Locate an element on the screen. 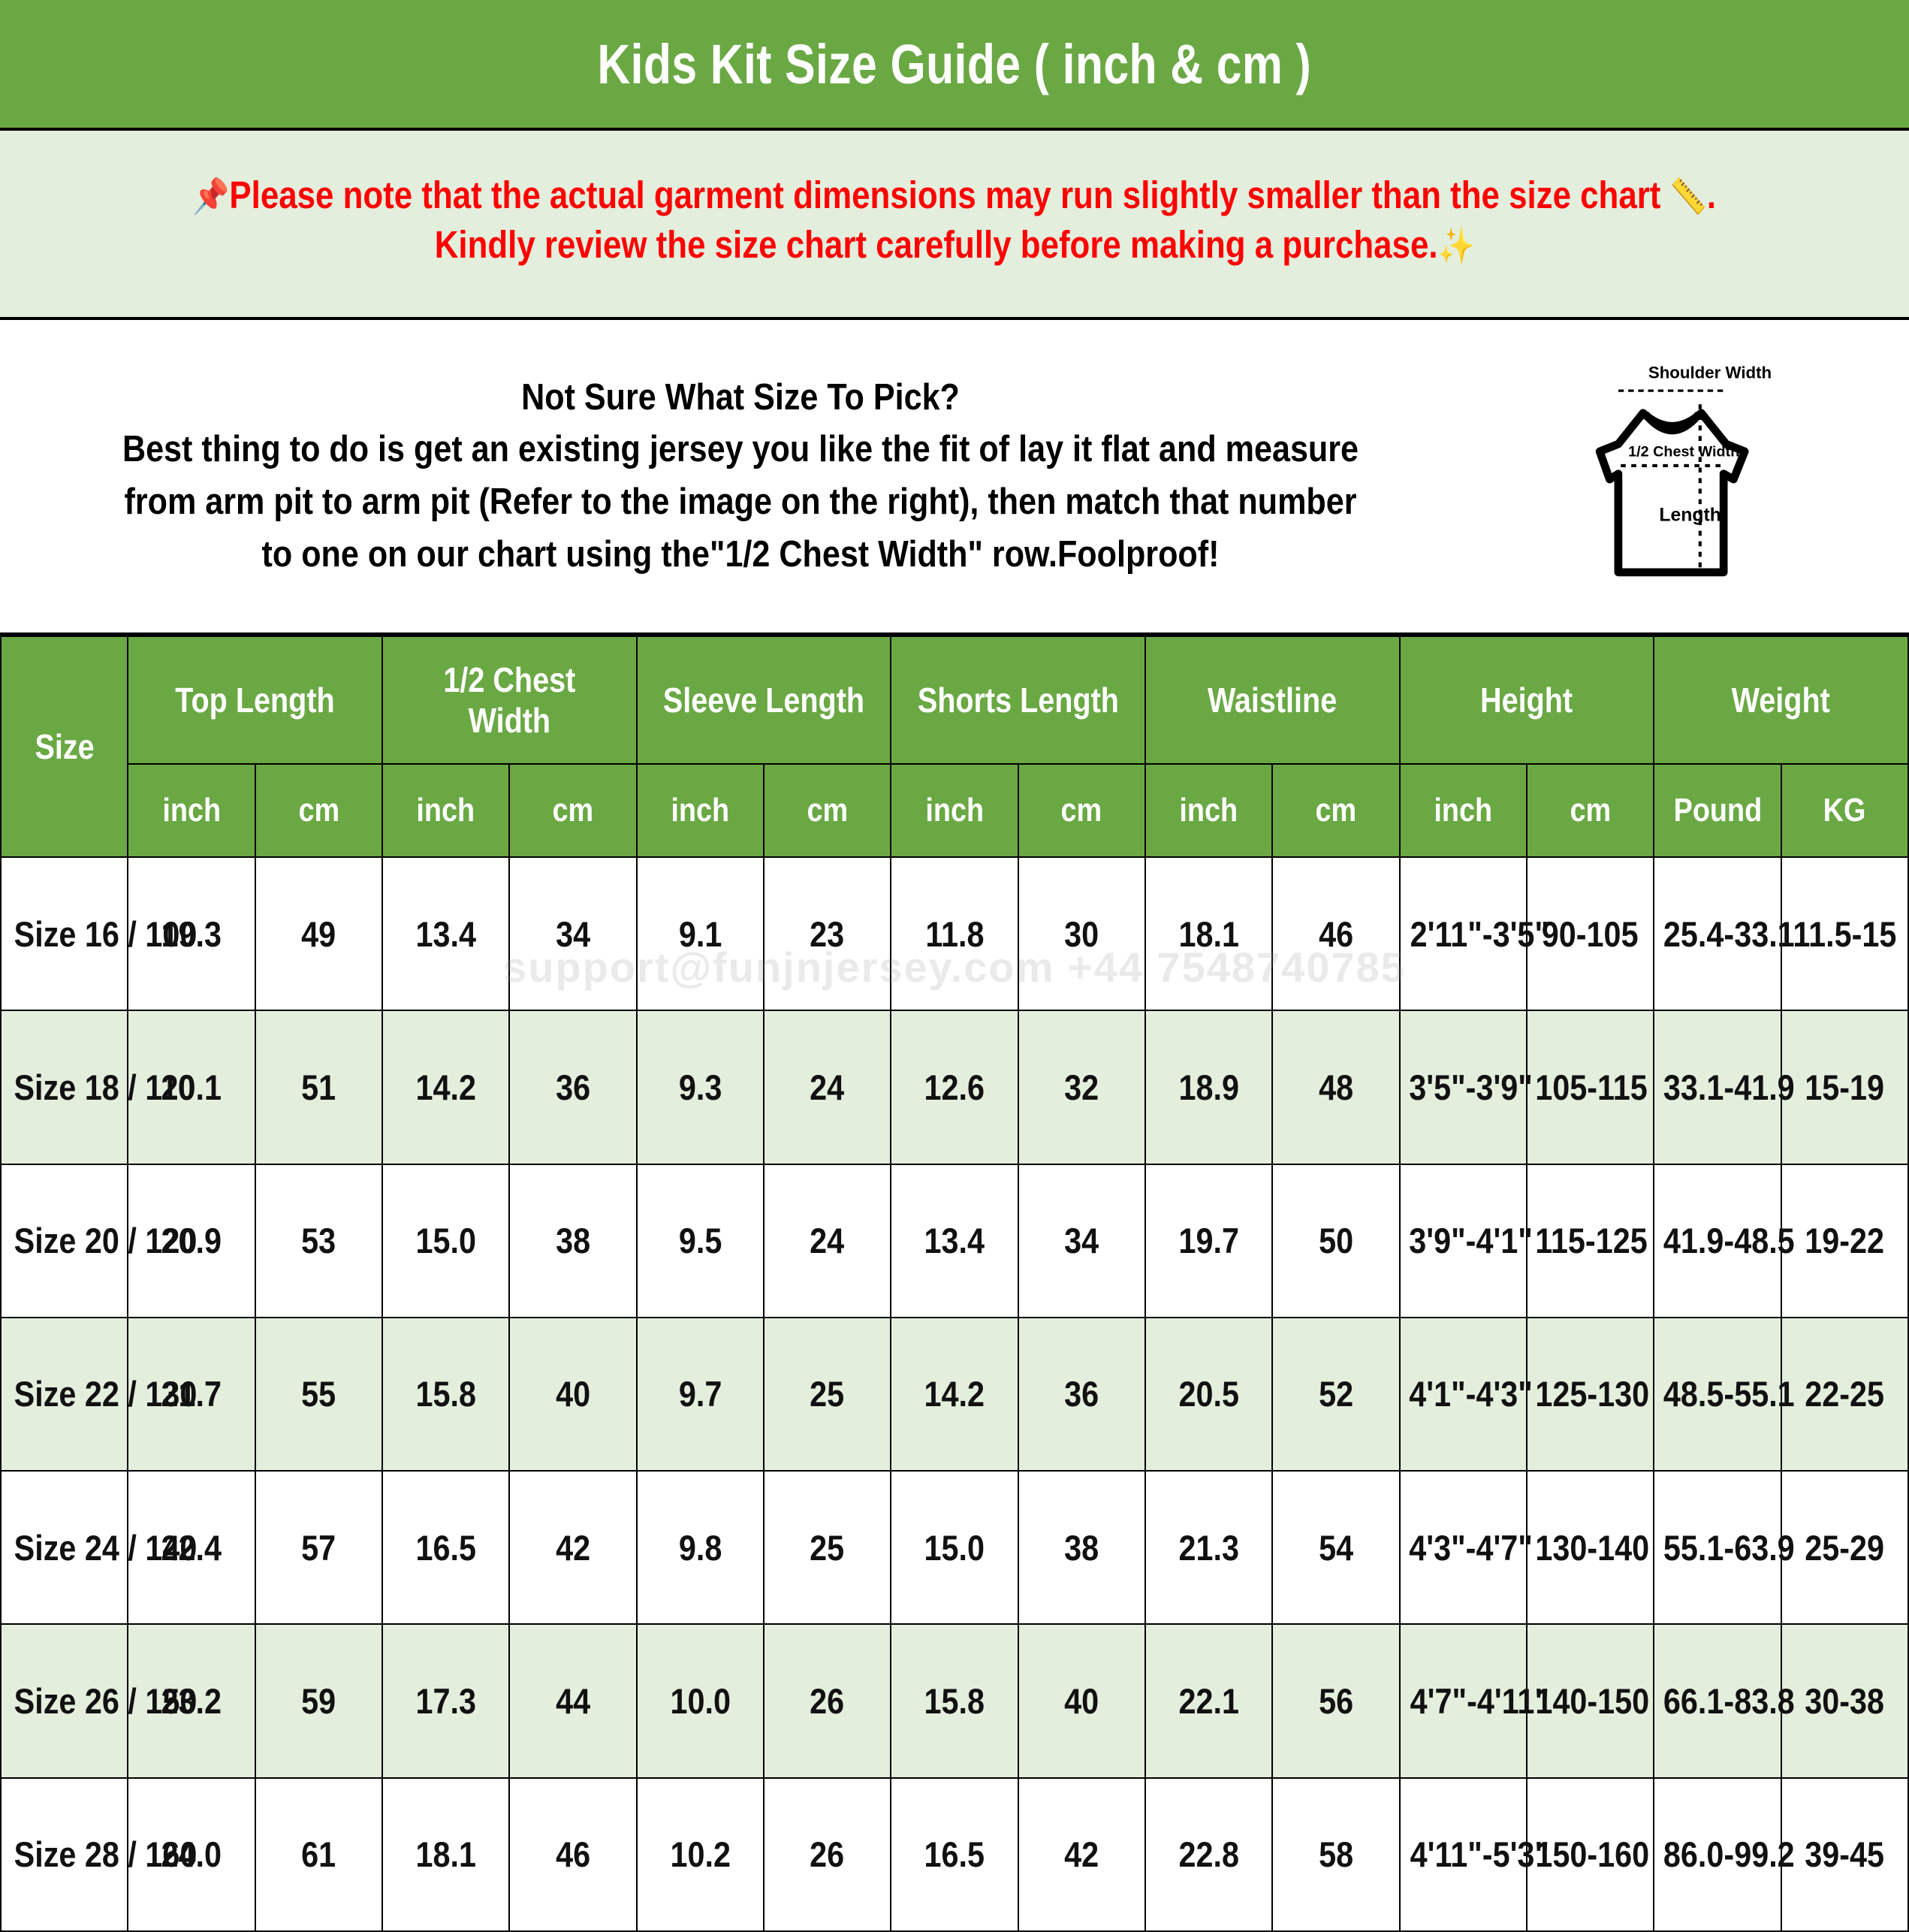 The image size is (1909, 1932). col-group-half-chest-width: 1/2 Chest Width is located at coordinates (509, 700).